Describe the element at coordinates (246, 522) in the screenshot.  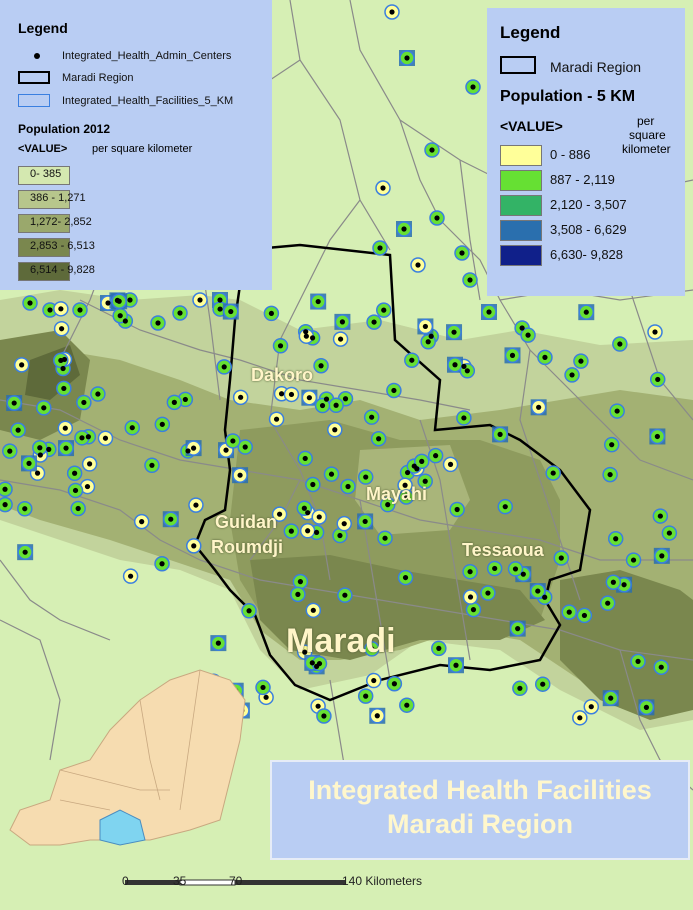
I see `place-label-guidan: Guidan` at that location.